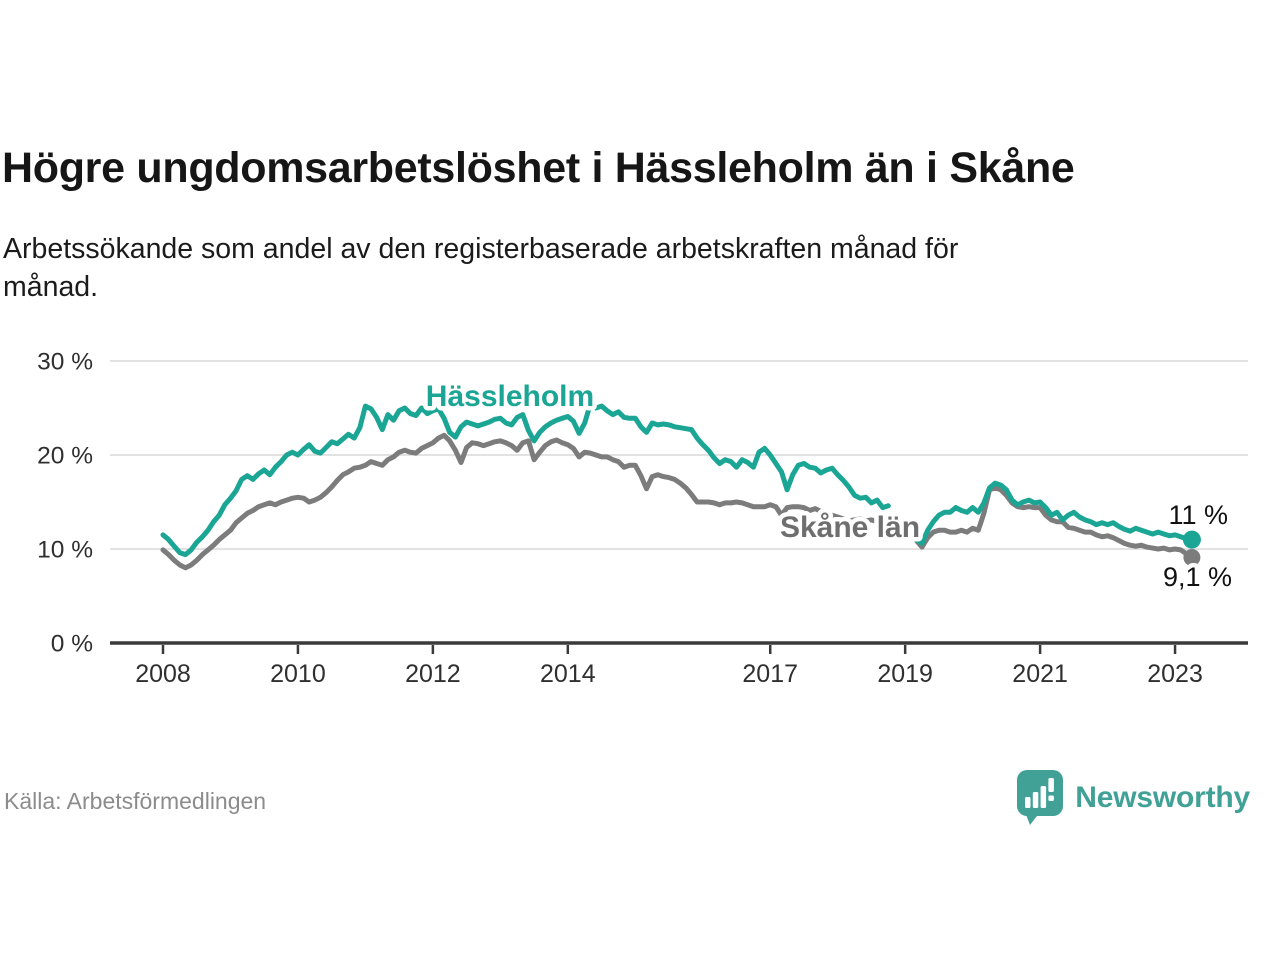  I want to click on x-tick-label: 2017, so click(770, 674).